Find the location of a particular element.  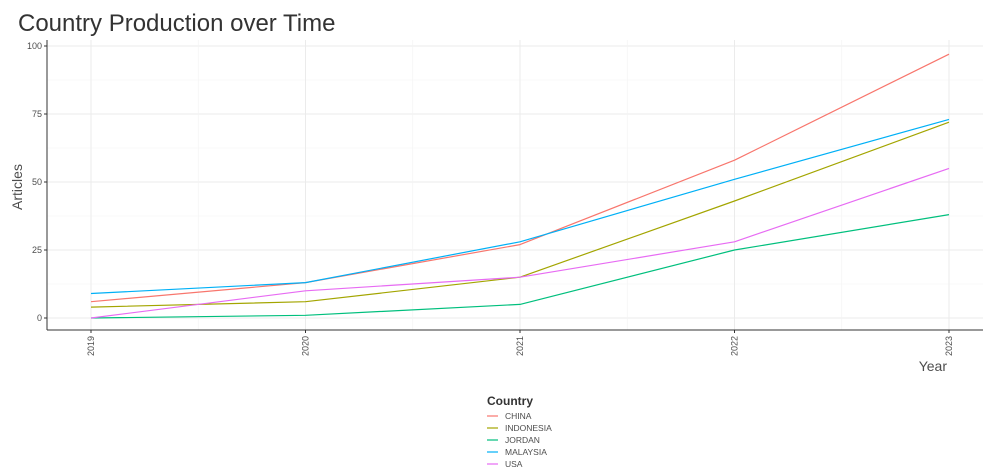

legend-label-usa: USA is located at coordinates (514, 464).